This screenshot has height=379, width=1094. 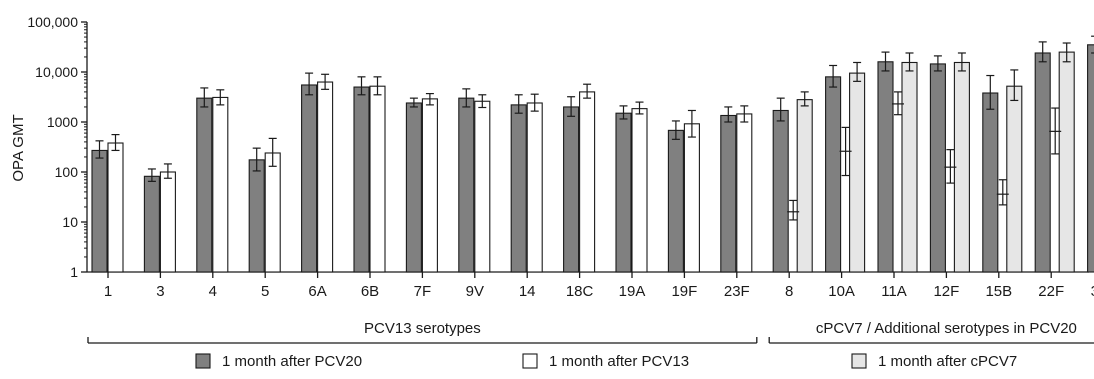 I want to click on x-tick-label: 11A, so click(x=894, y=291).